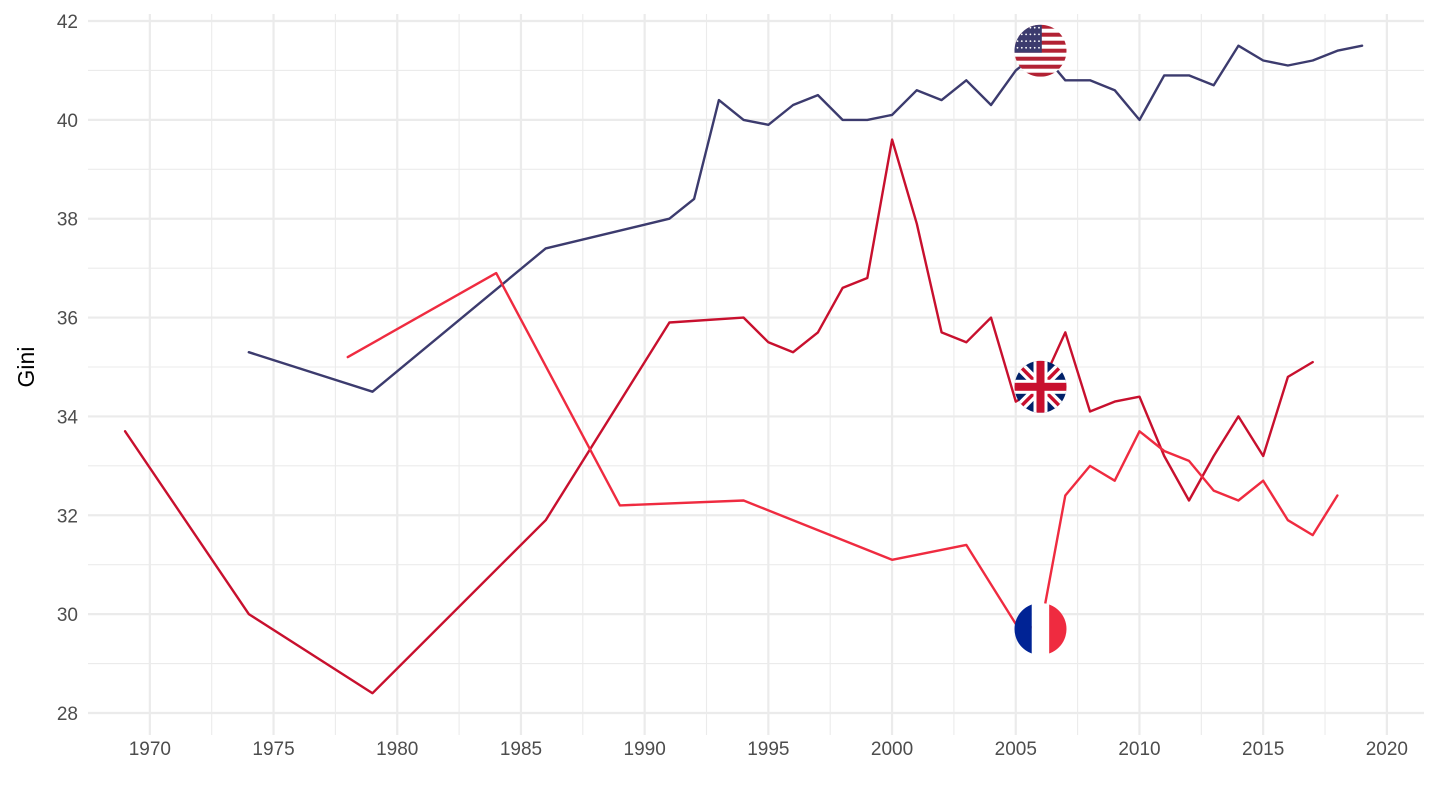  What do you see at coordinates (67, 22) in the screenshot?
I see `y-tick-label: 42` at bounding box center [67, 22].